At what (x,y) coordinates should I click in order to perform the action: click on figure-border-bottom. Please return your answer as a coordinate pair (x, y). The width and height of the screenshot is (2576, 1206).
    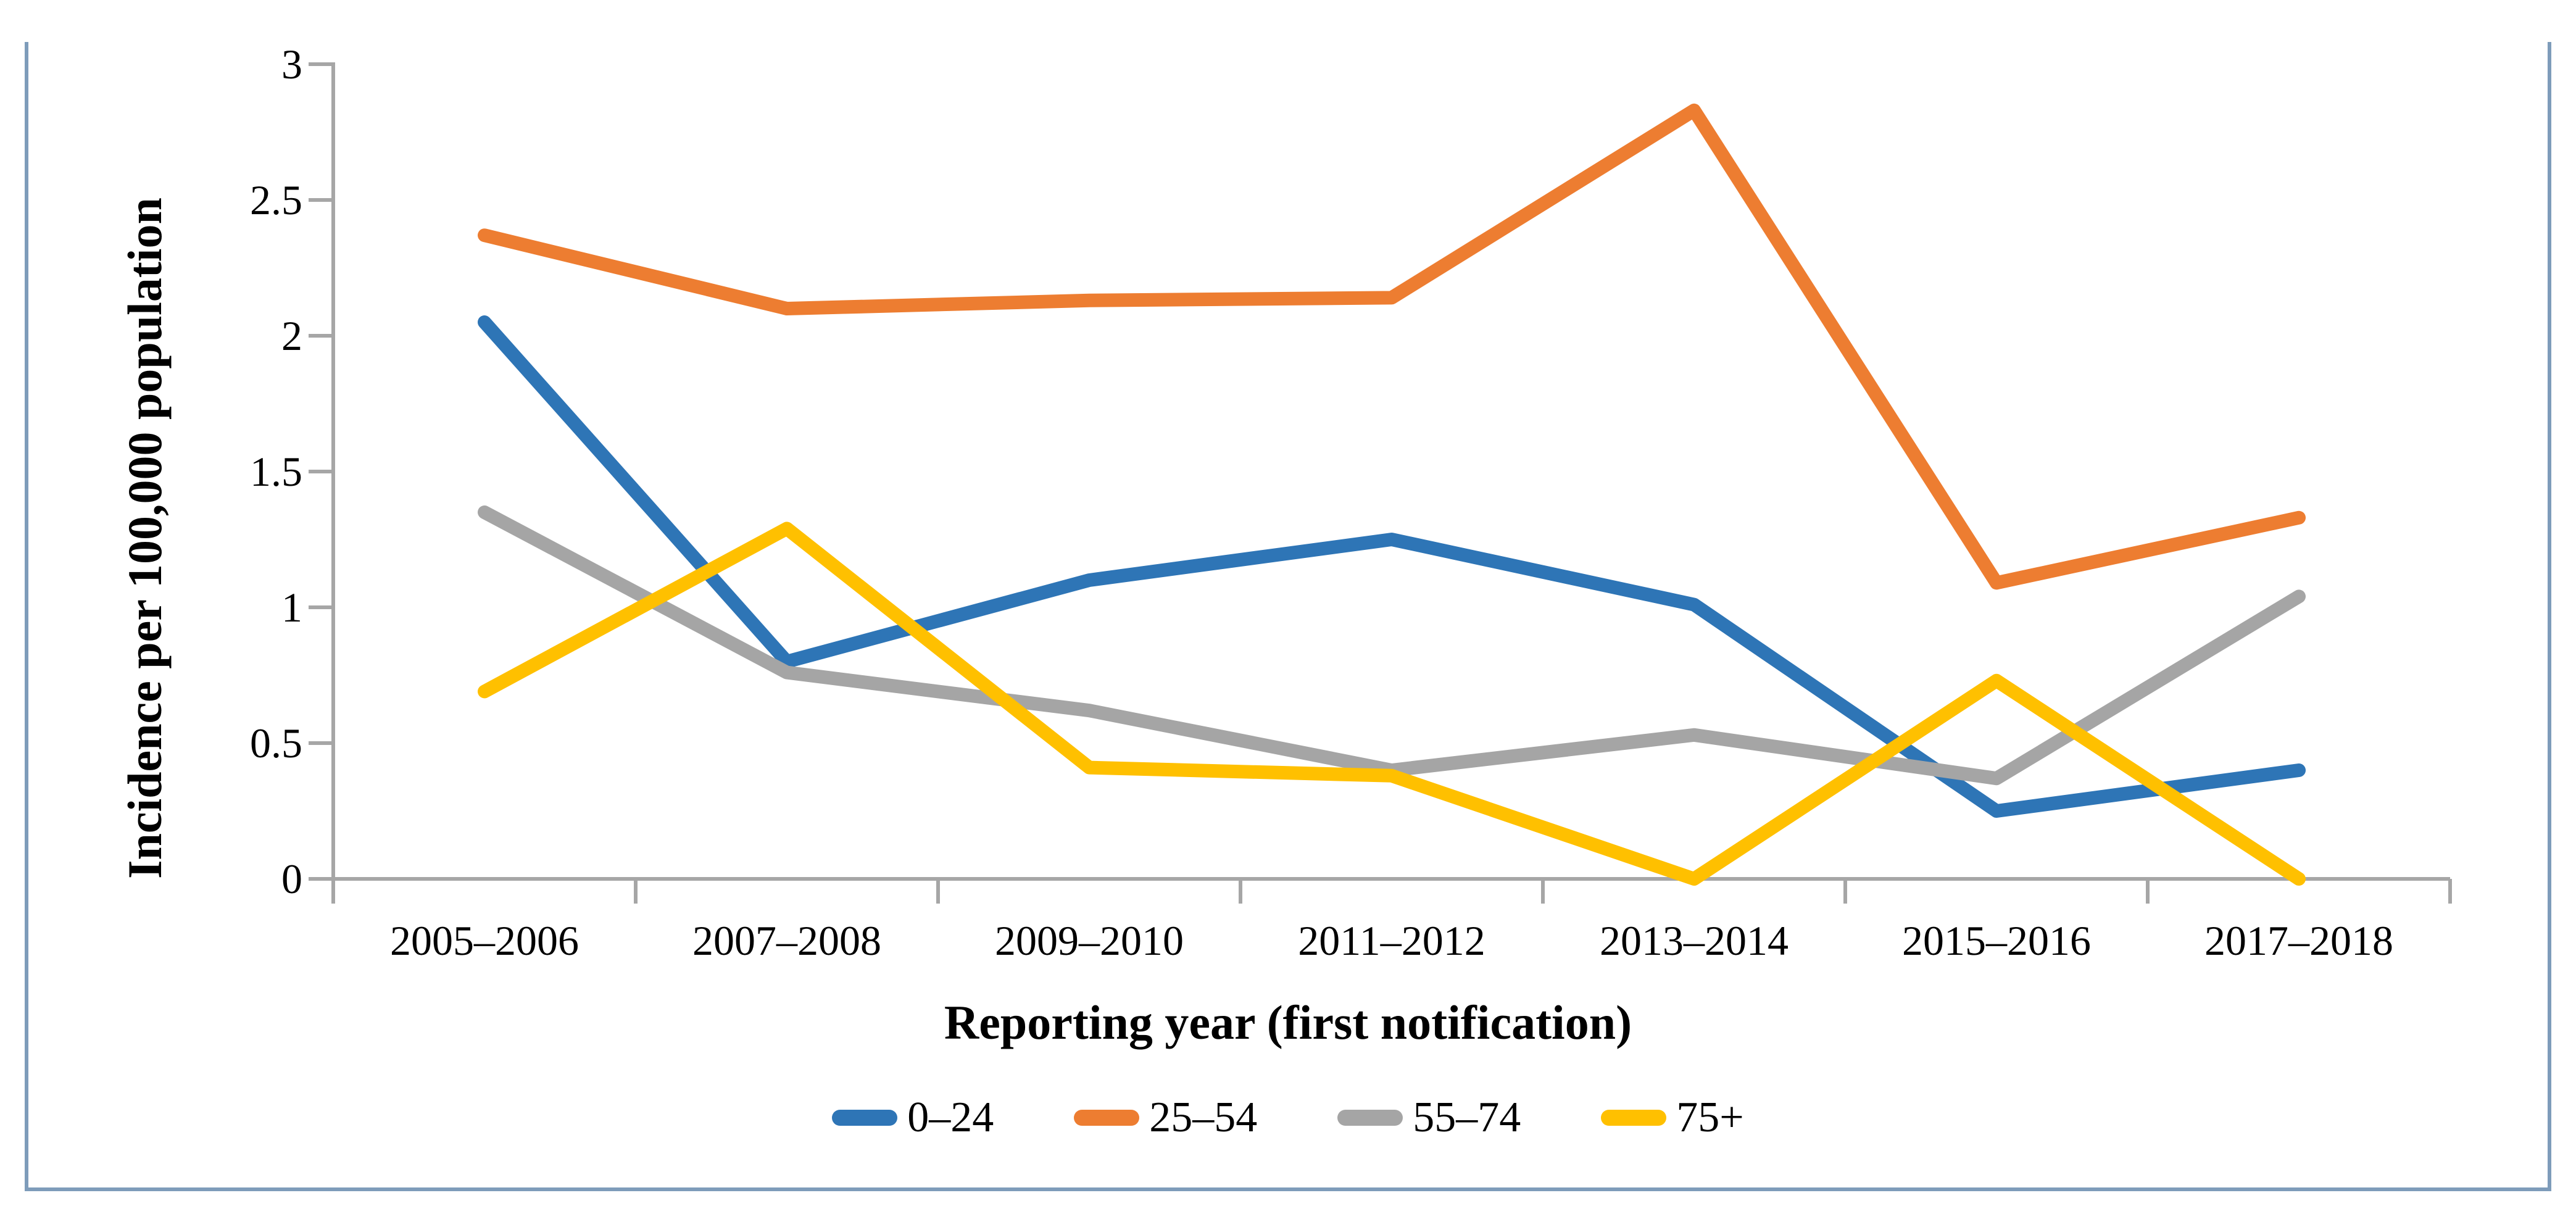
    Looking at the image, I should click on (1288, 1189).